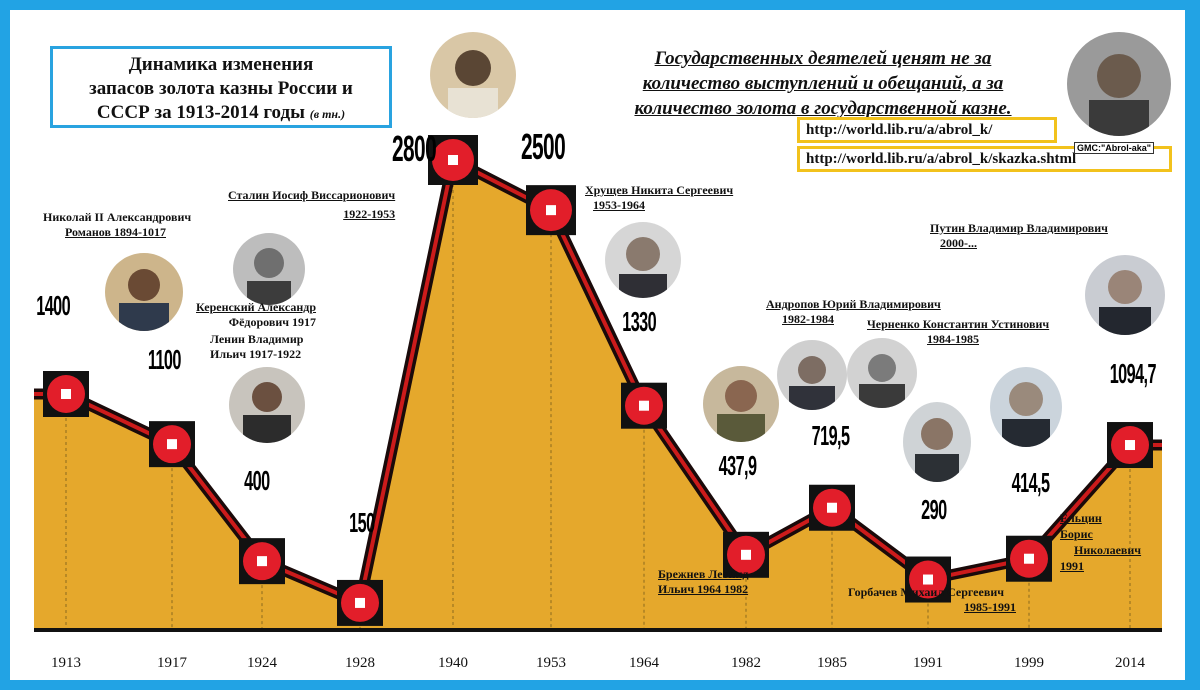  I want to click on ruler-chernenko-years: 1984-1985, so click(953, 339).